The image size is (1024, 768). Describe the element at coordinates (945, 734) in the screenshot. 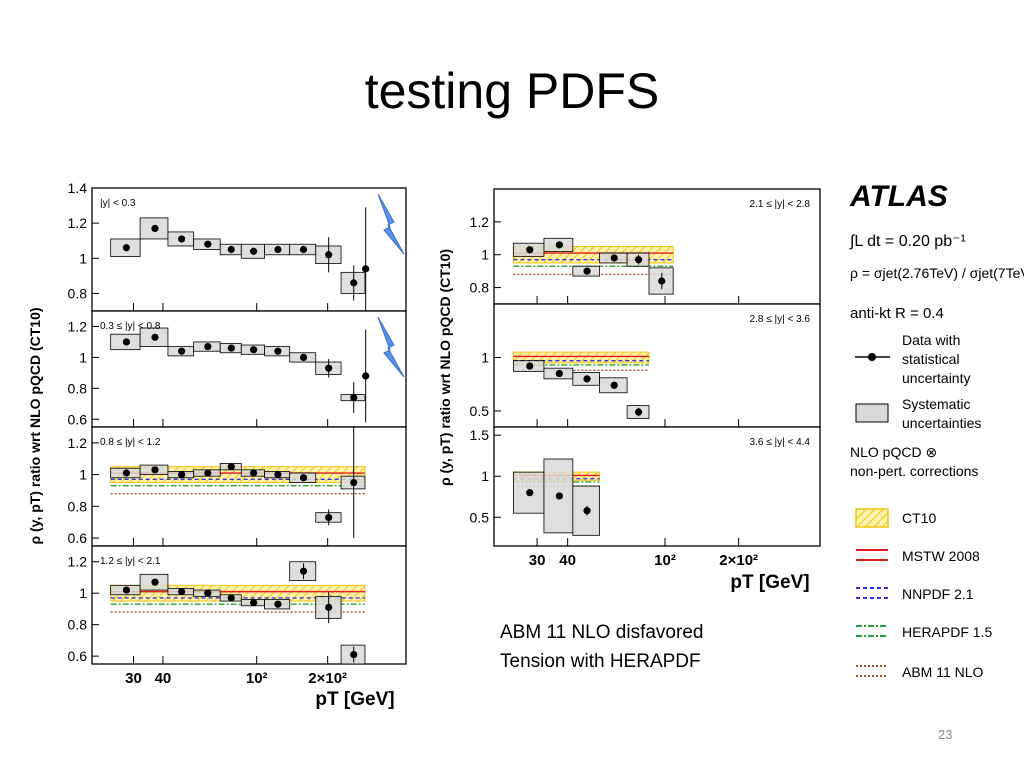

I see `page-number: 23` at that location.